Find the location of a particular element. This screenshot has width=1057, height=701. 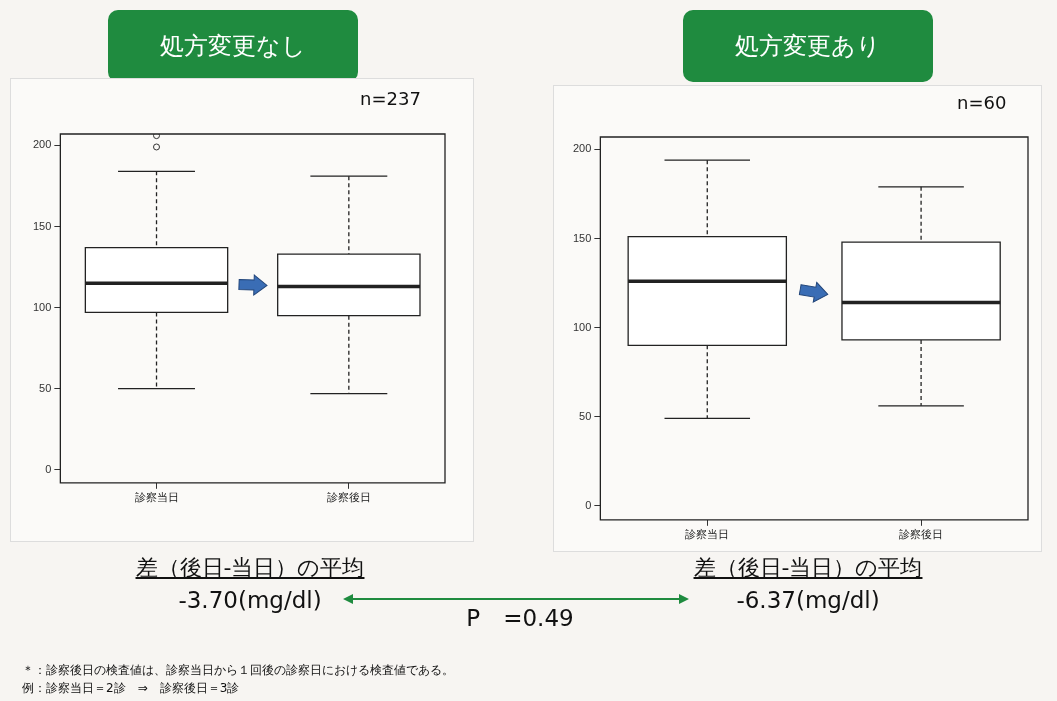

chart-title: 処方変更なし is located at coordinates (233, 46).